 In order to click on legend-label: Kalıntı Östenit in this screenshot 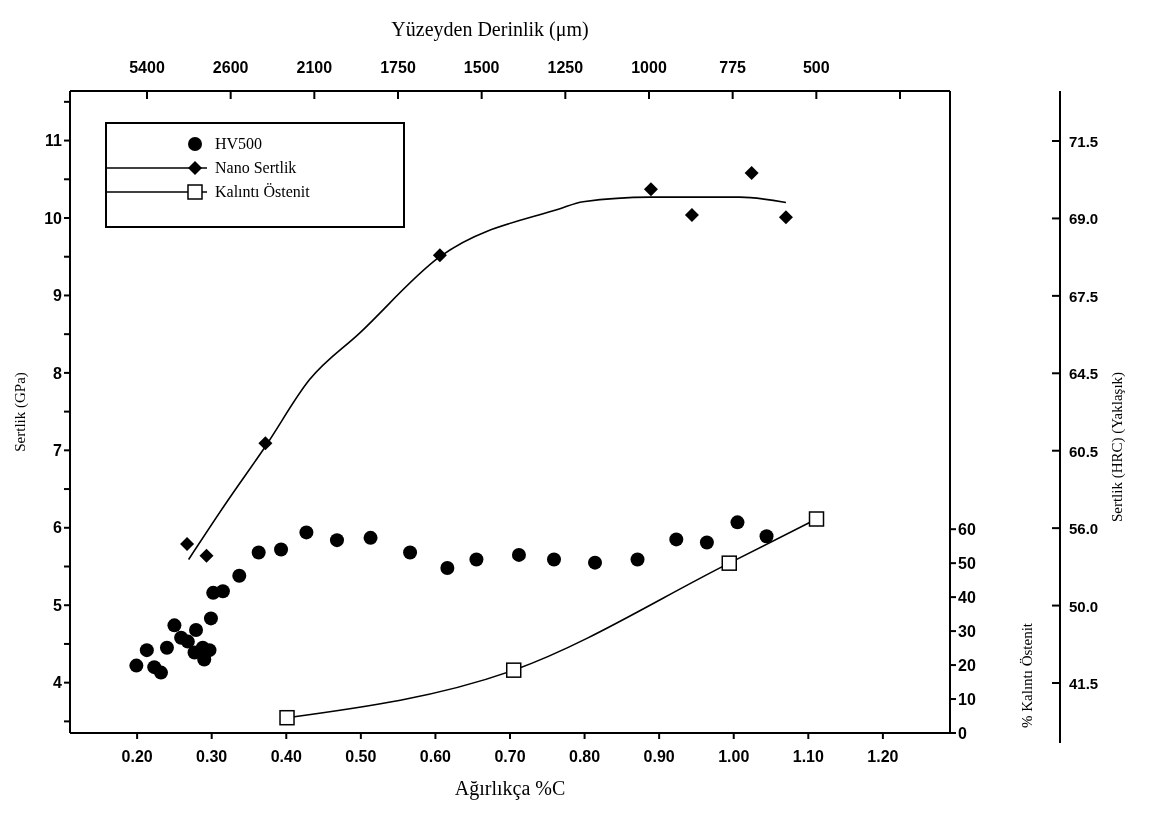, I will do `click(262, 192)`.